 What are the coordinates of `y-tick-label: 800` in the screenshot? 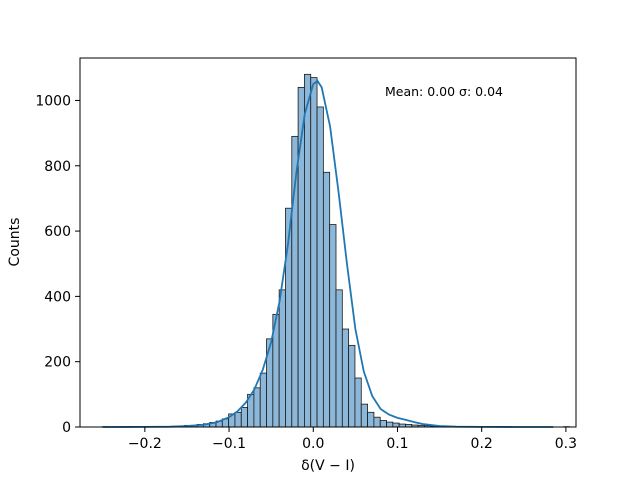 It's located at (57, 167).